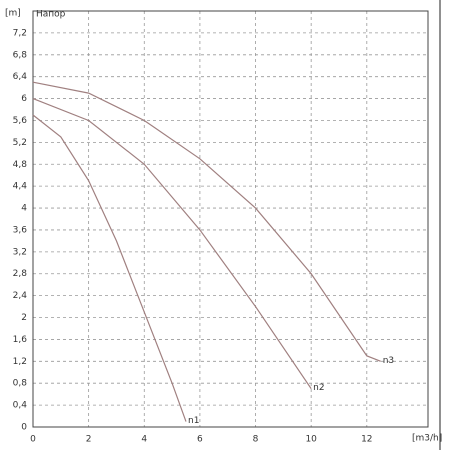  What do you see at coordinates (20, 143) in the screenshot?
I see `y-tick-label: 5,2` at bounding box center [20, 143].